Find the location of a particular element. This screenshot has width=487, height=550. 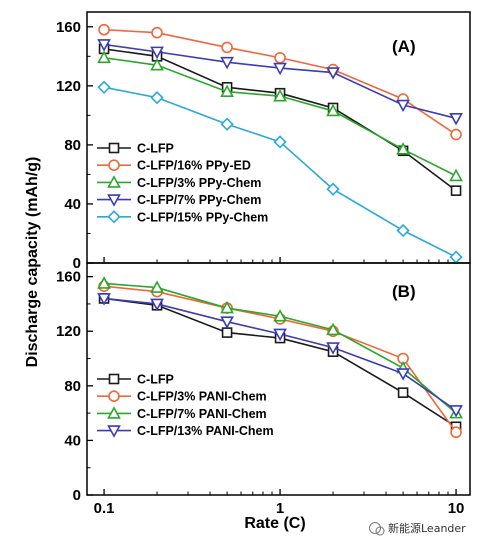

x-tick-label: 10 is located at coordinates (456, 508).